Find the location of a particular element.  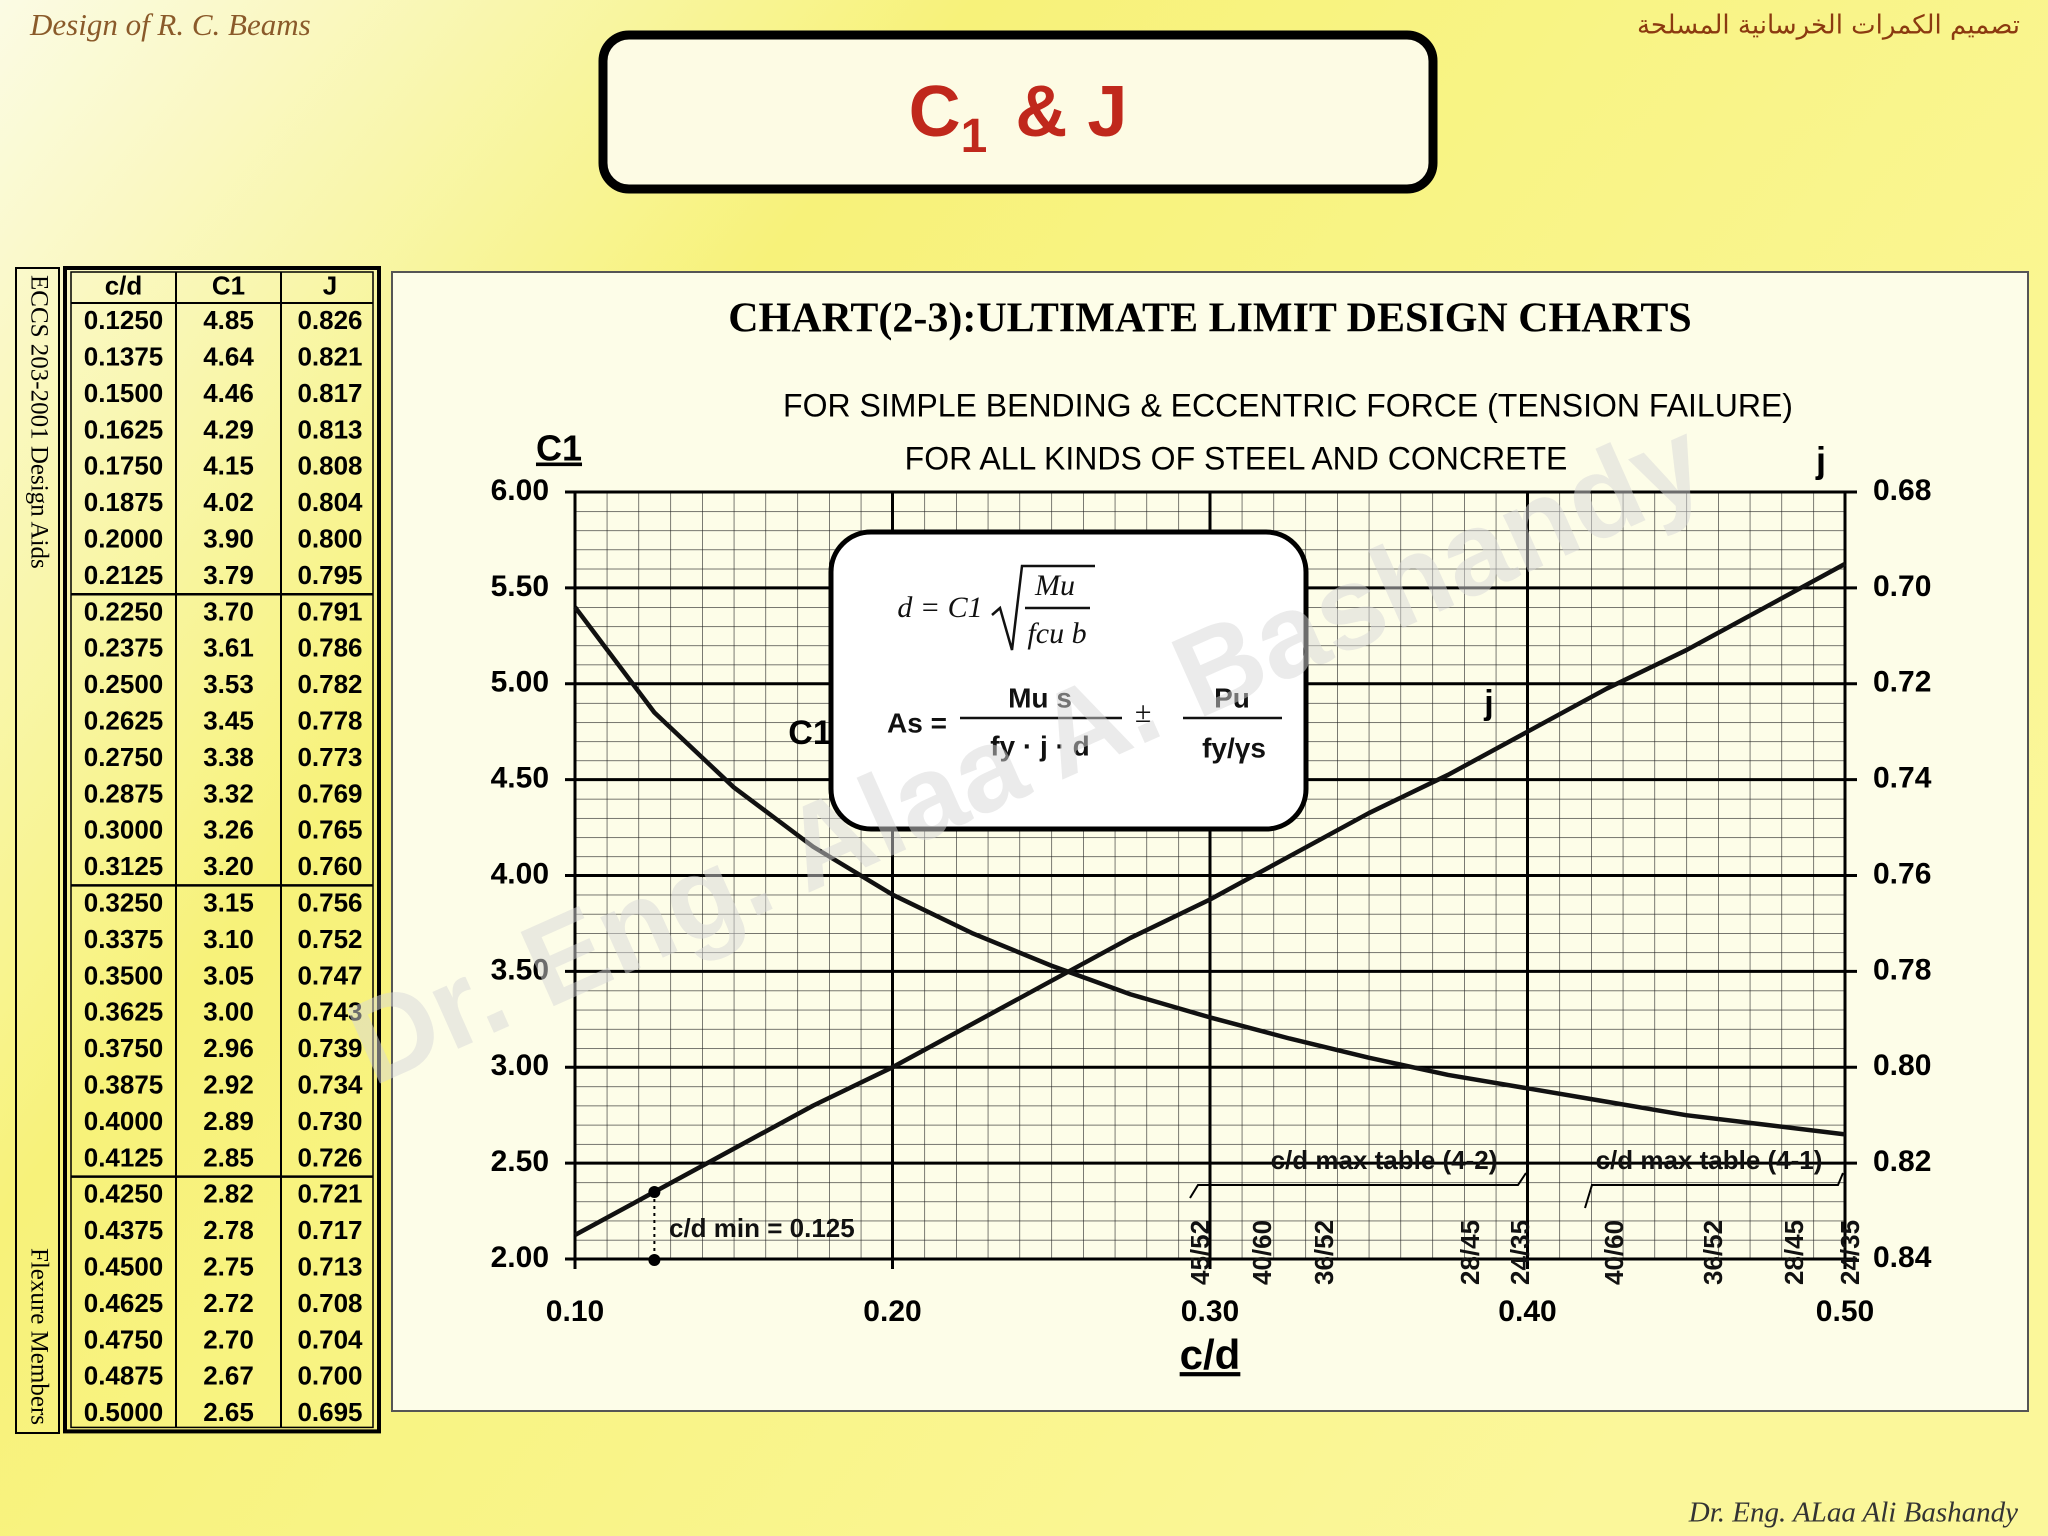

table-cell: 2.92 is located at coordinates (228, 1084).